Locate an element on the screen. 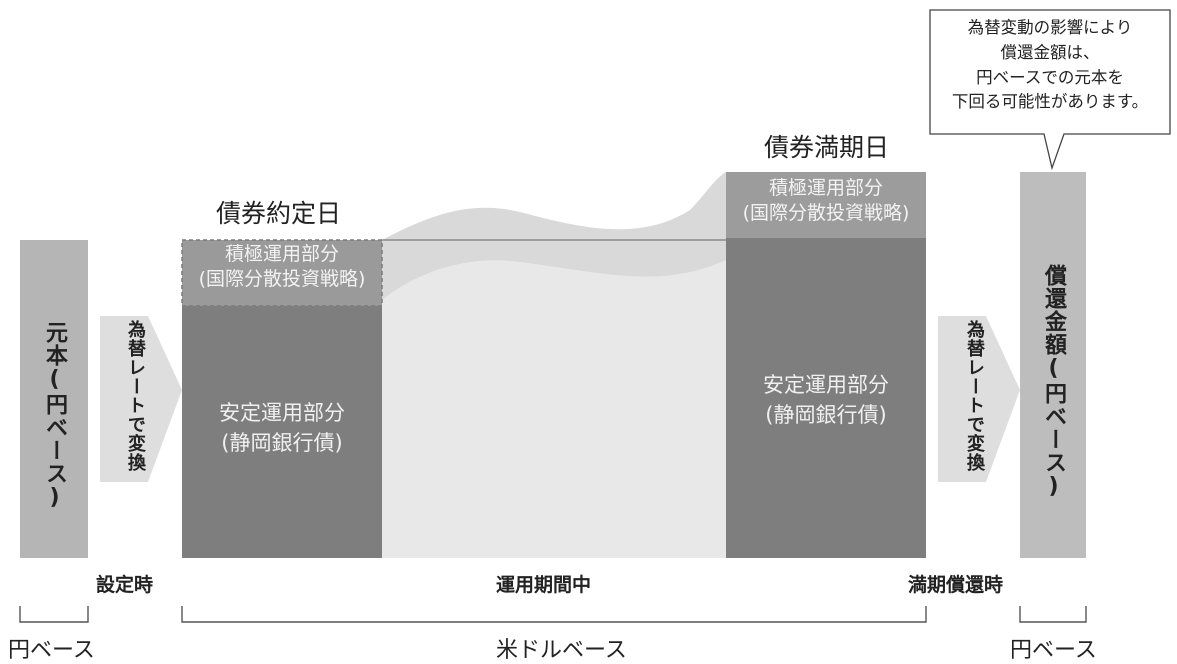 This screenshot has height=664, width=1177. left-base-label: 円ベース is located at coordinates (51, 650).